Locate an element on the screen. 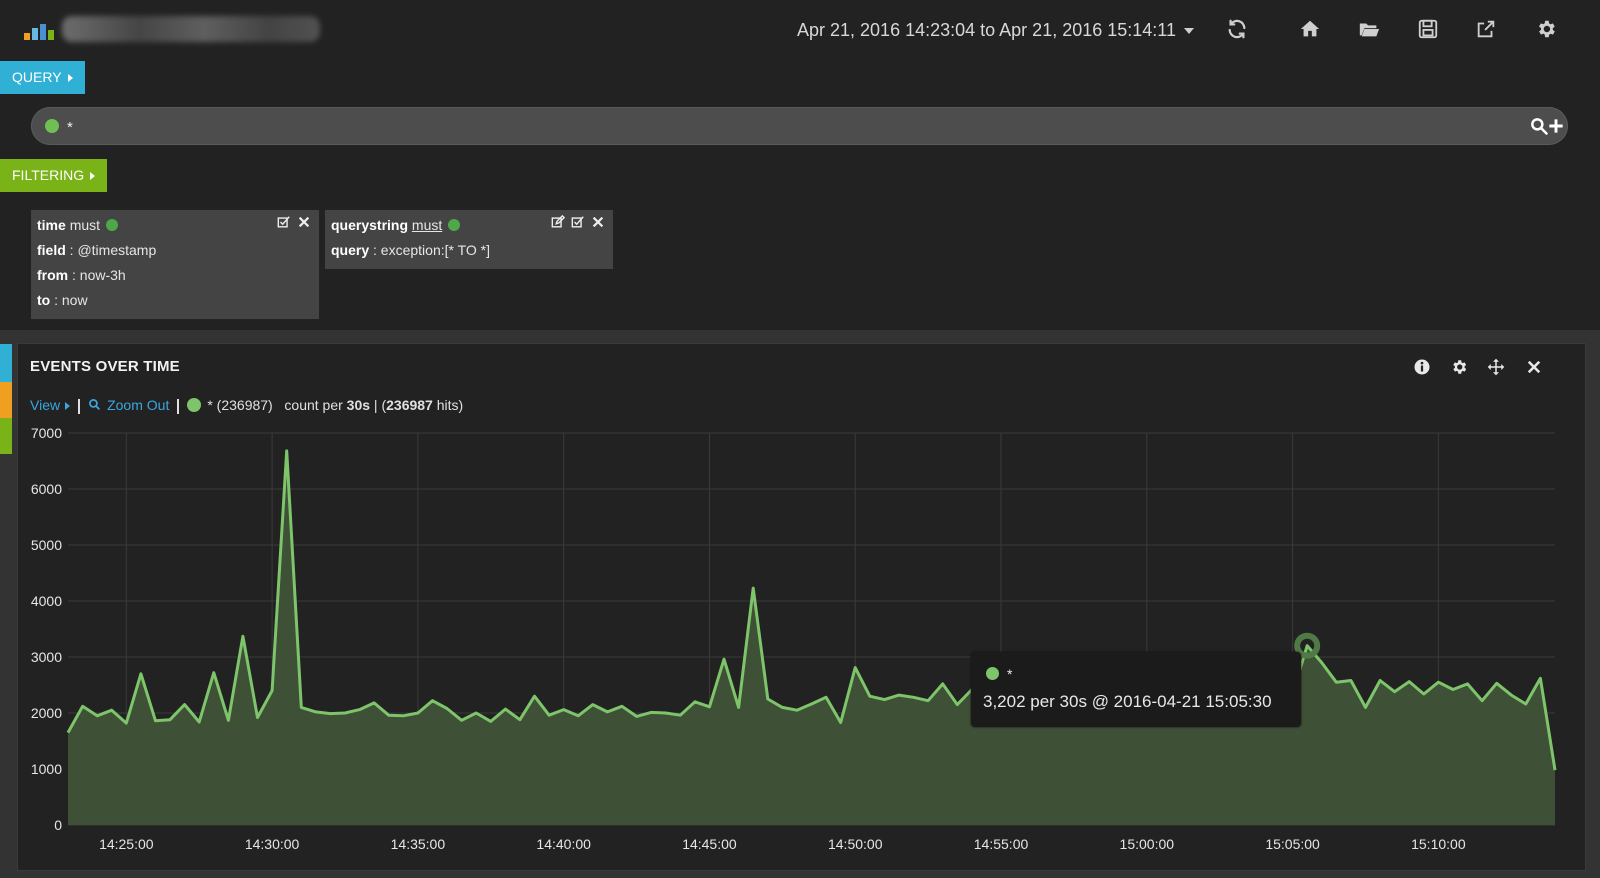 The height and width of the screenshot is (878, 1600). series-label: * (236987) is located at coordinates (240, 405).